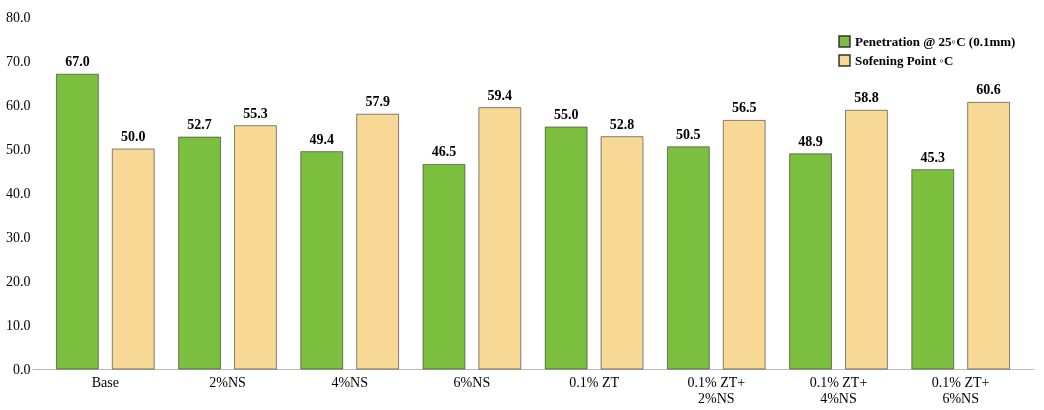 This screenshot has height=410, width=1044. What do you see at coordinates (866, 98) in the screenshot?
I see `data-label: 58.8` at bounding box center [866, 98].